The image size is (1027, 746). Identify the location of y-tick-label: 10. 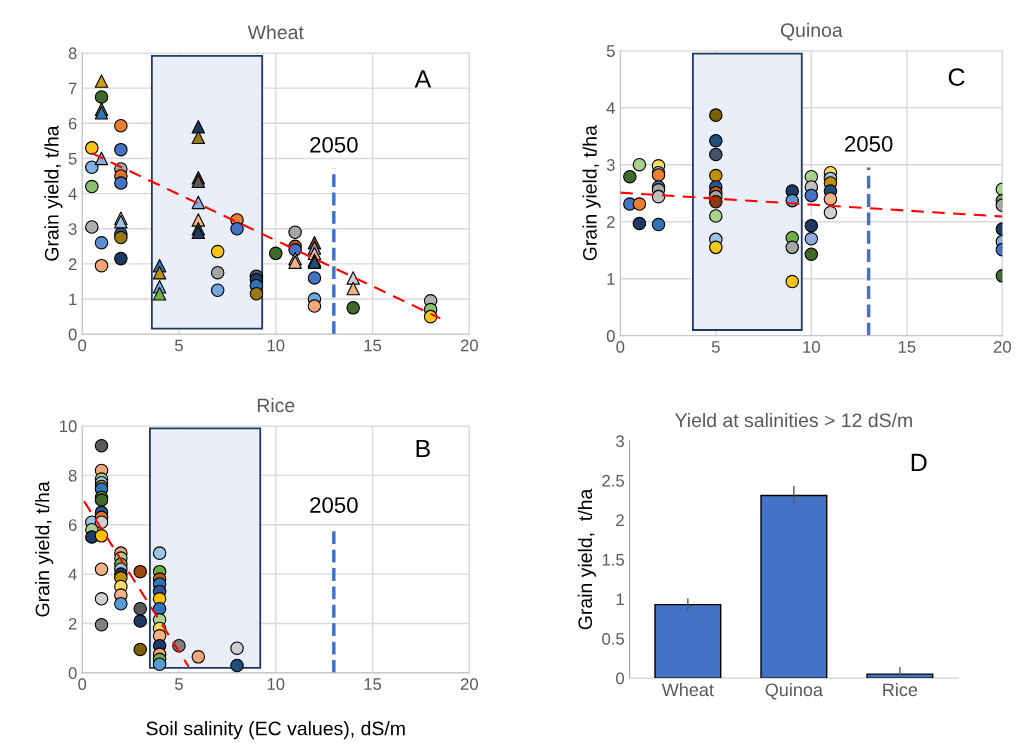
(68, 426).